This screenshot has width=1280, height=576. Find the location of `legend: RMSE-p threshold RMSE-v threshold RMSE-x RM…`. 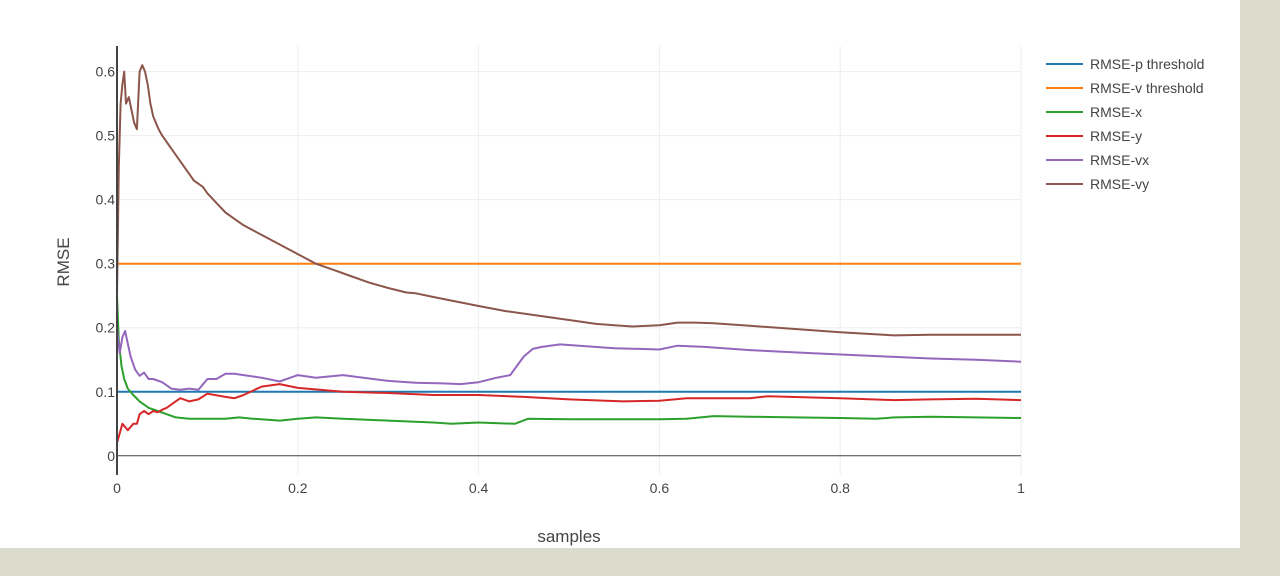

legend: RMSE-p threshold RMSE-v threshold RMSE-x RM… is located at coordinates (1125, 124).